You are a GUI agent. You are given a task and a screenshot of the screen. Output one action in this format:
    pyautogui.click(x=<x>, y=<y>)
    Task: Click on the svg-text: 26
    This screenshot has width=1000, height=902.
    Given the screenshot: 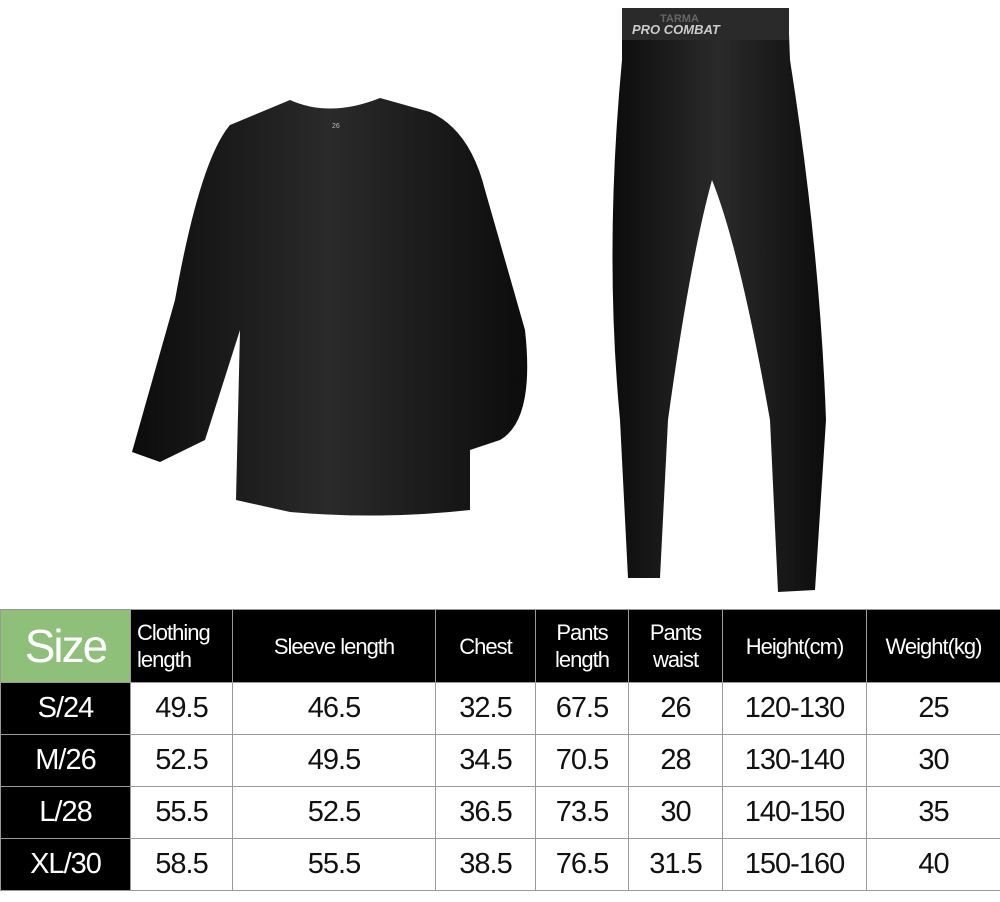 What is the action you would take?
    pyautogui.click(x=336, y=126)
    